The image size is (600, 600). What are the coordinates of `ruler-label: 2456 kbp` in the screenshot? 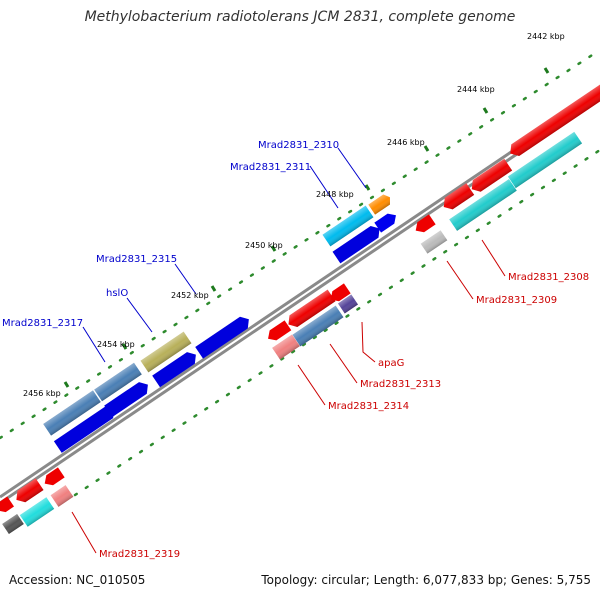 It's located at (42, 393).